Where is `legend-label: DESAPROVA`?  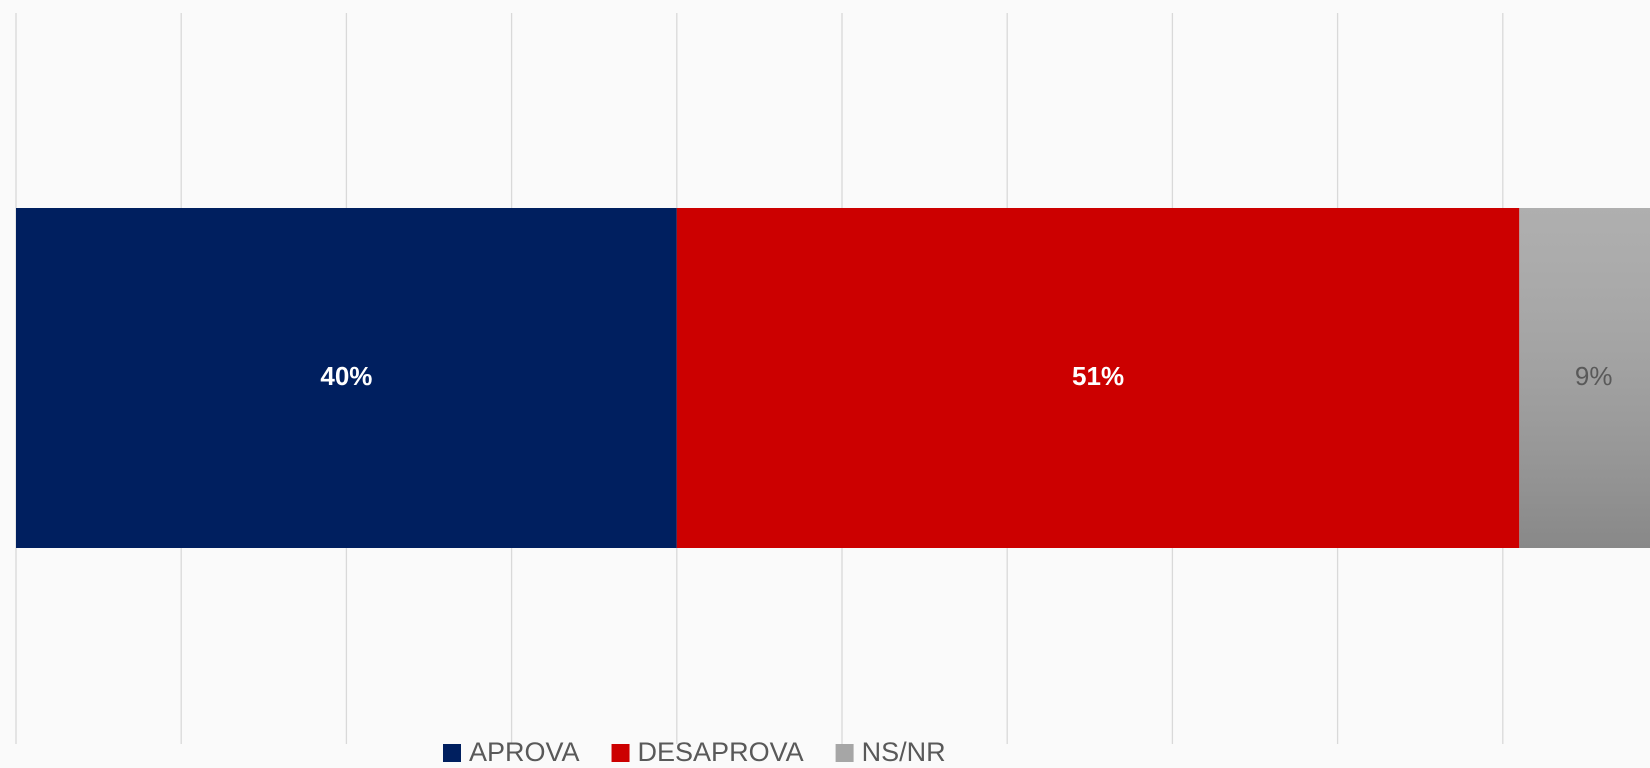 legend-label: DESAPROVA is located at coordinates (721, 752).